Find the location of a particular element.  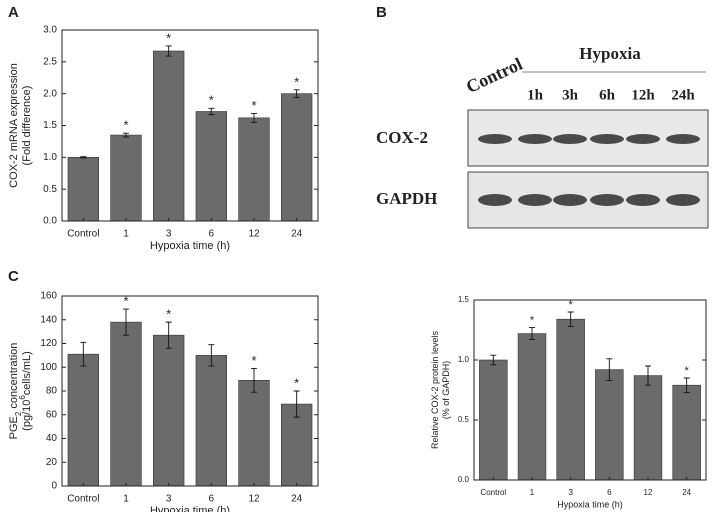

y-tick-label: 3.0 is located at coordinates (50, 30).